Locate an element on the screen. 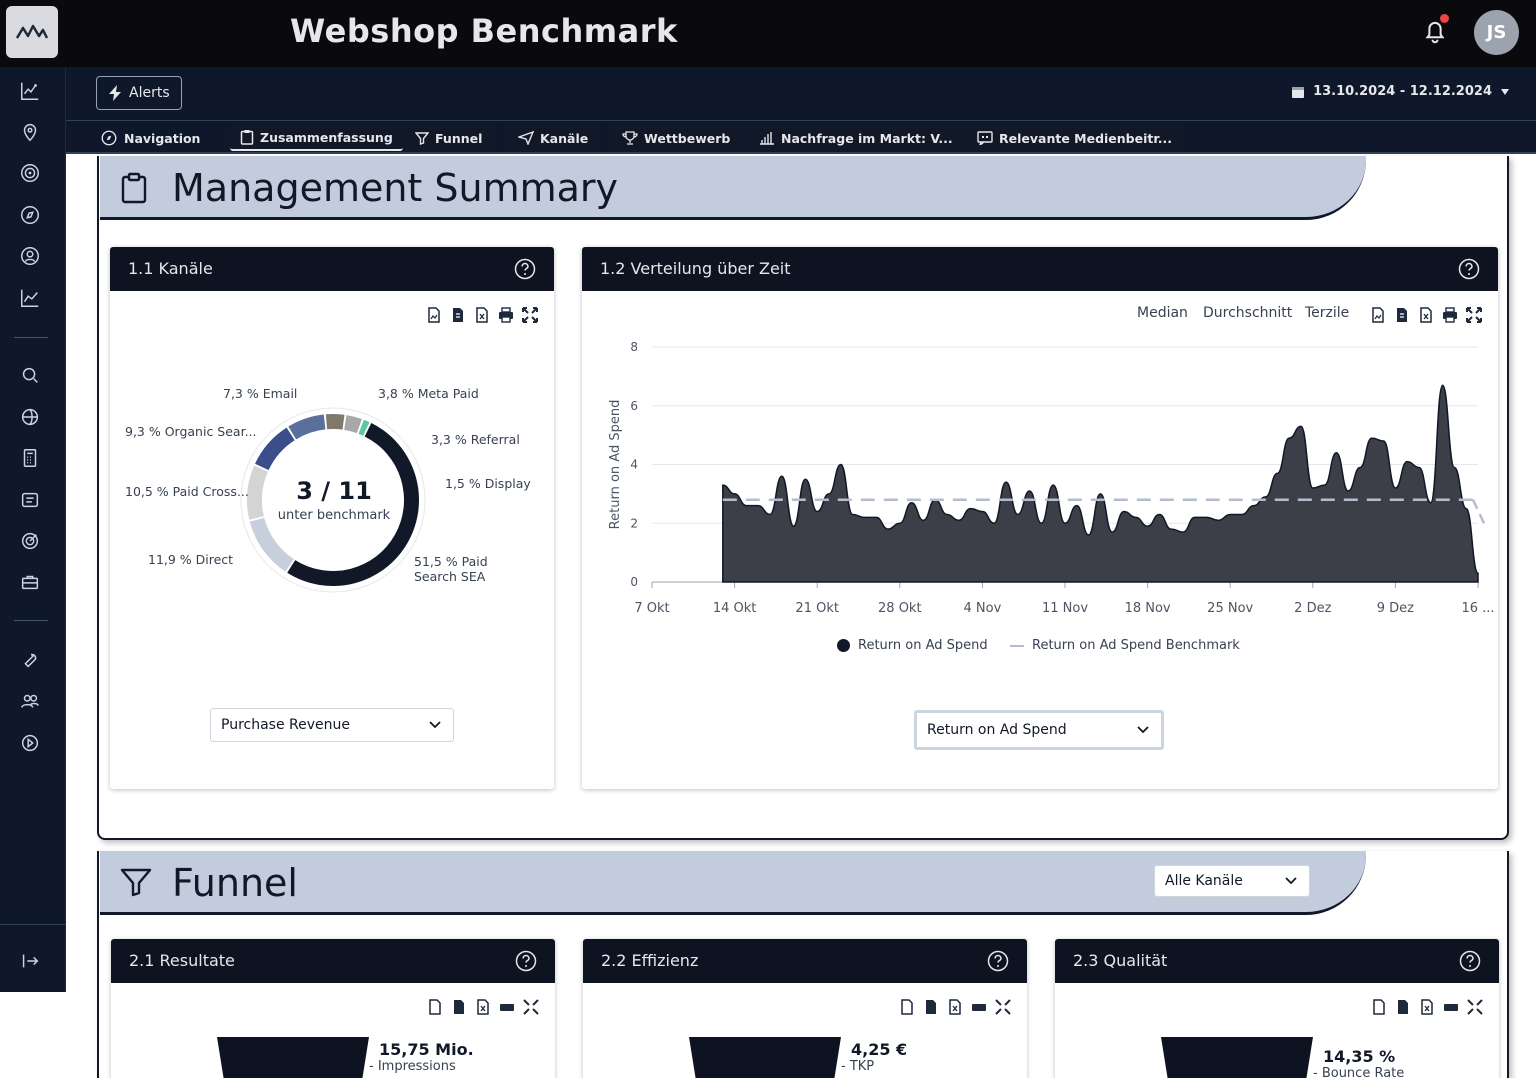 Image resolution: width=1536 pixels, height=1078 pixels. funnel-label: - TKP is located at coordinates (858, 1066).